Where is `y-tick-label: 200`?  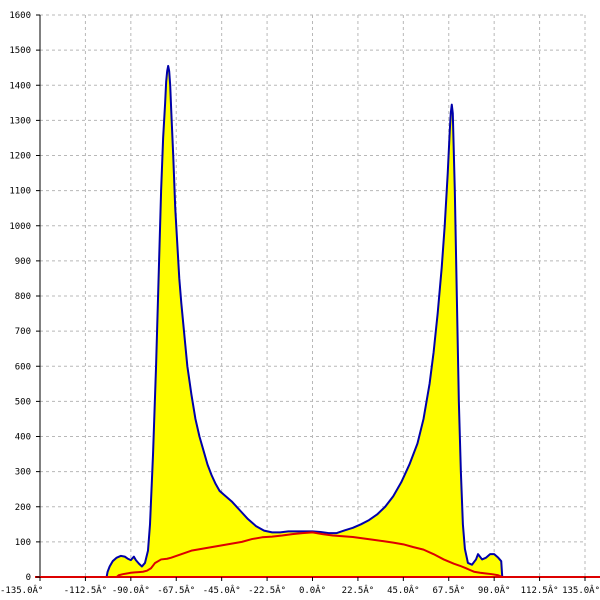
y-tick-label: 200 is located at coordinates (23, 508).